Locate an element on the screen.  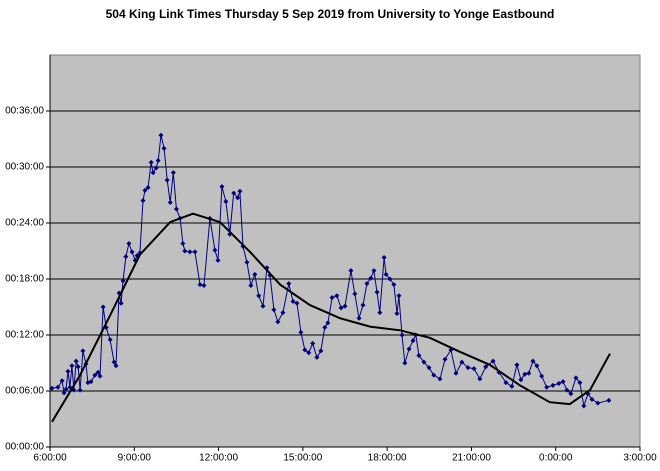
x-tick-label: 0:00:00 is located at coordinates (556, 458).